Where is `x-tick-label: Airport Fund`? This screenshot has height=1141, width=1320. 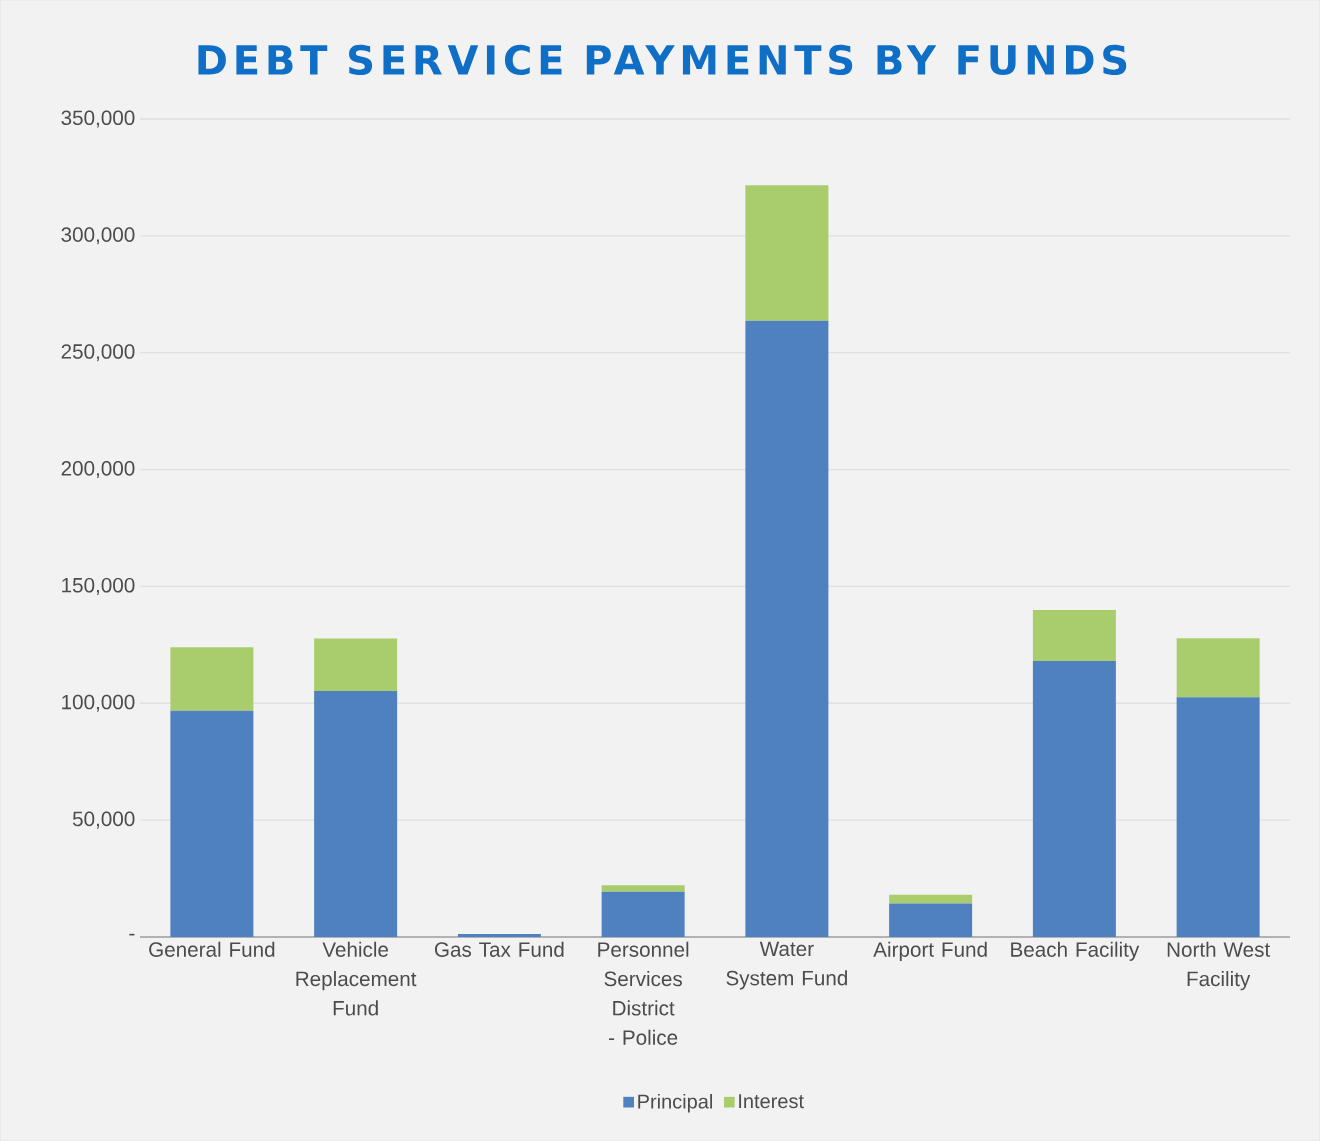 x-tick-label: Airport Fund is located at coordinates (930, 951).